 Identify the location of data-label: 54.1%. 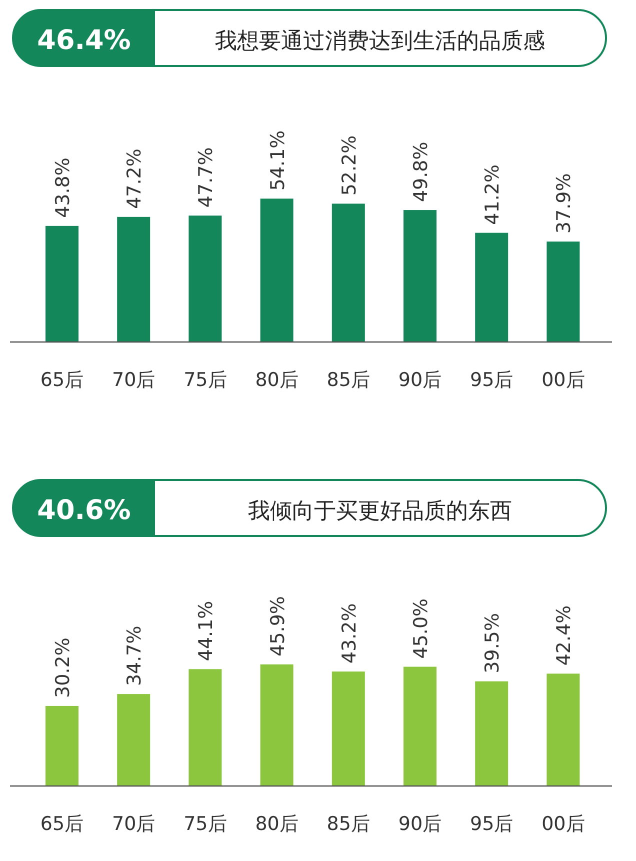
(277, 160).